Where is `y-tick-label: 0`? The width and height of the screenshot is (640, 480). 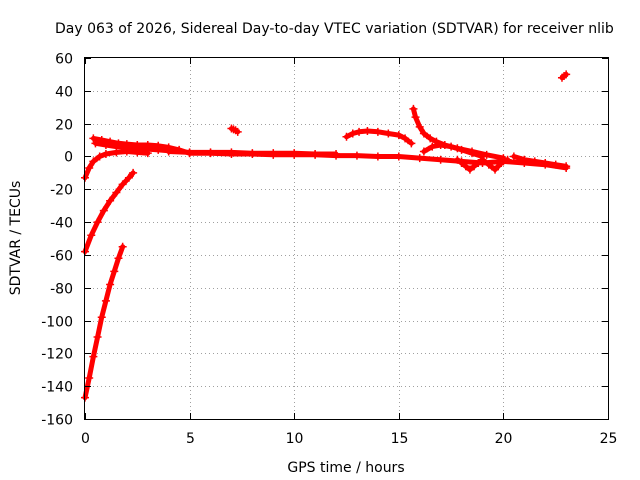 y-tick-label: 0 is located at coordinates (68, 158).